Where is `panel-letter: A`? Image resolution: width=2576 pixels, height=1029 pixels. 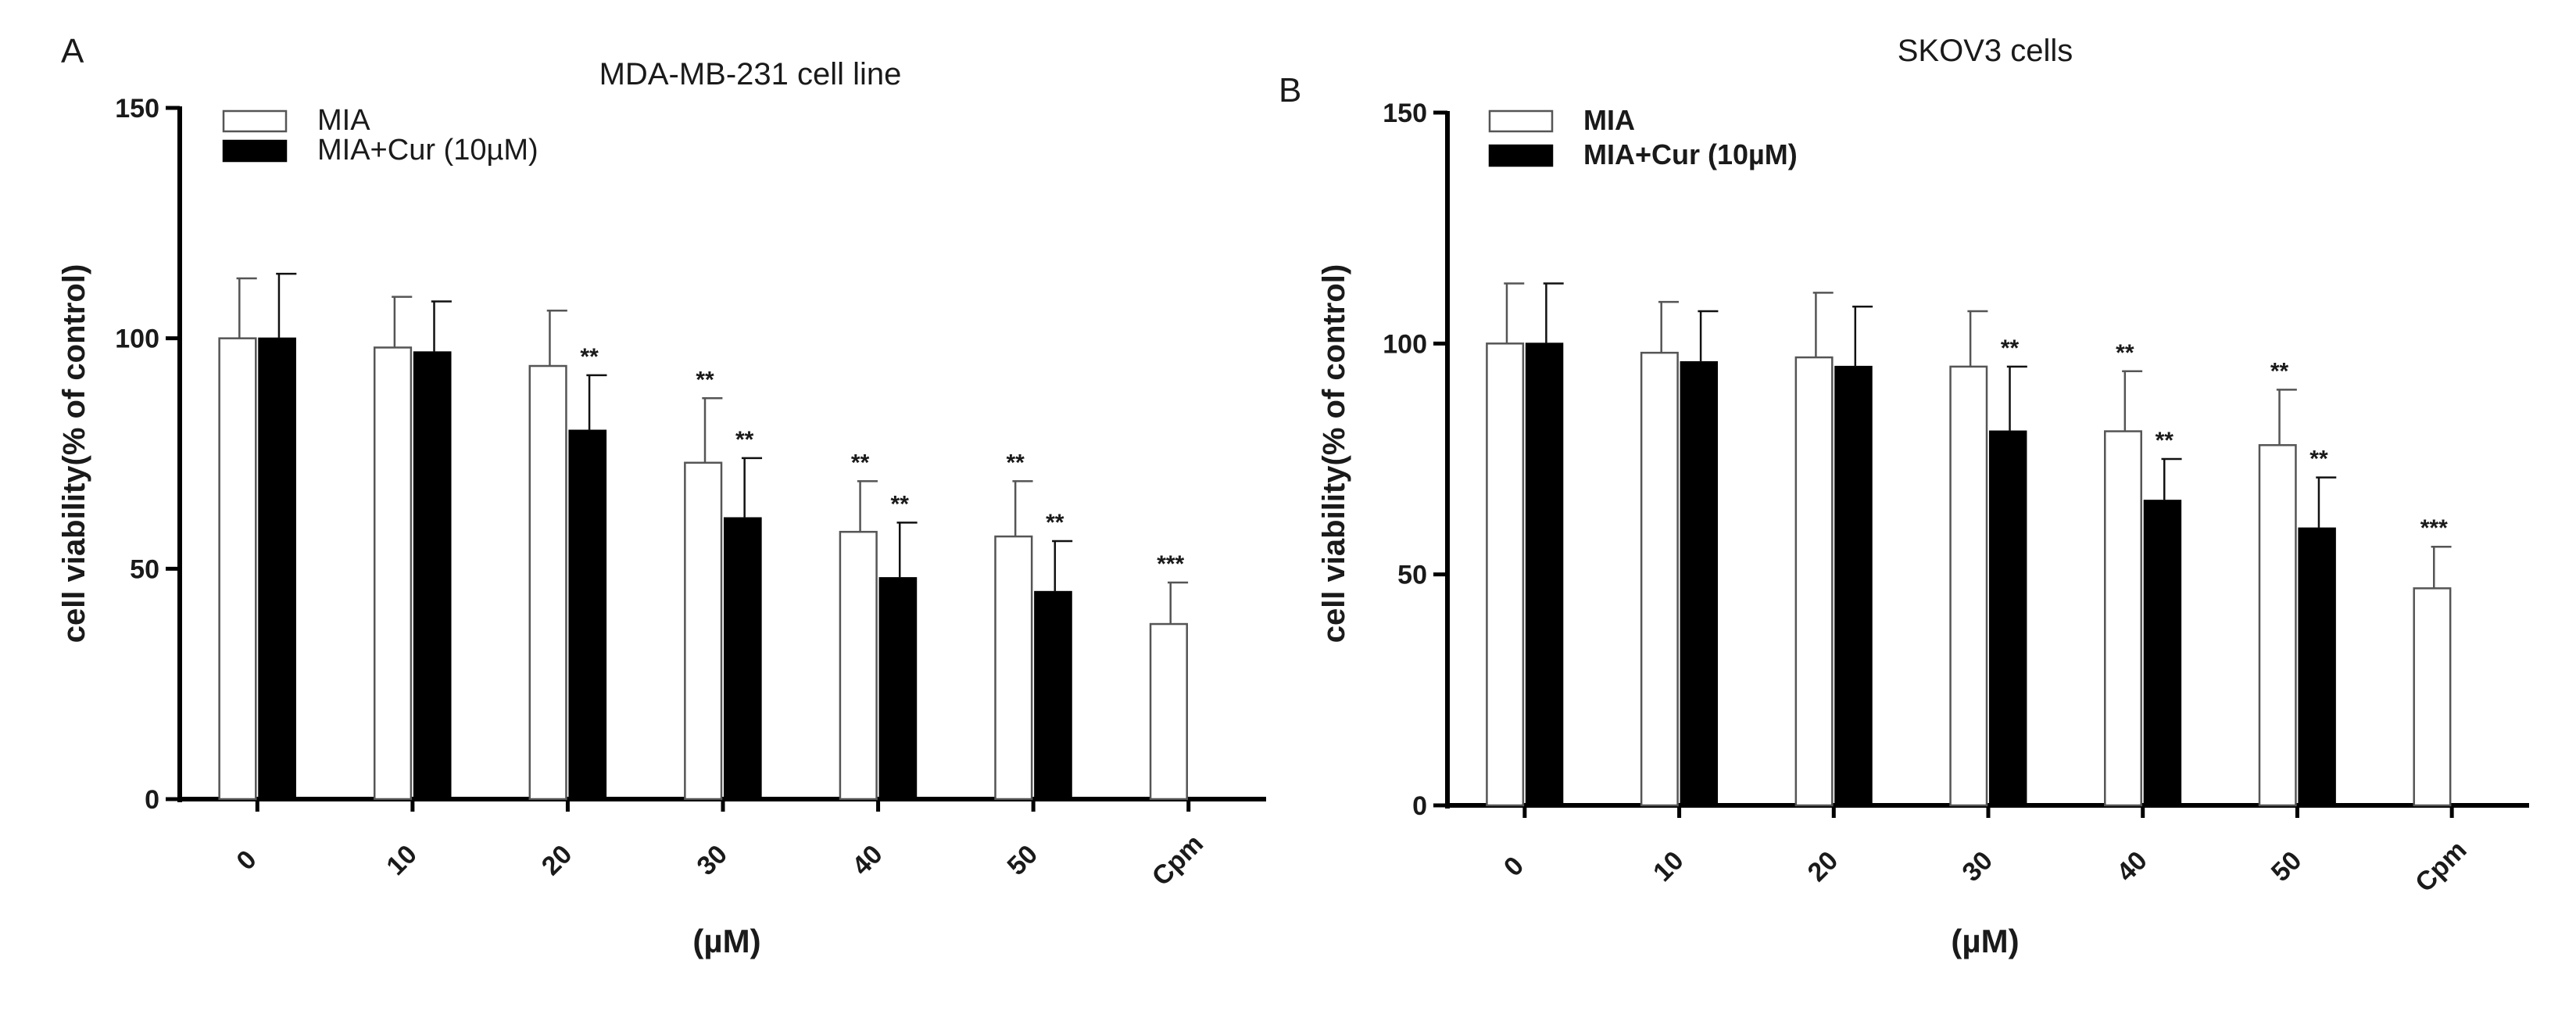
panel-letter: A is located at coordinates (72, 51).